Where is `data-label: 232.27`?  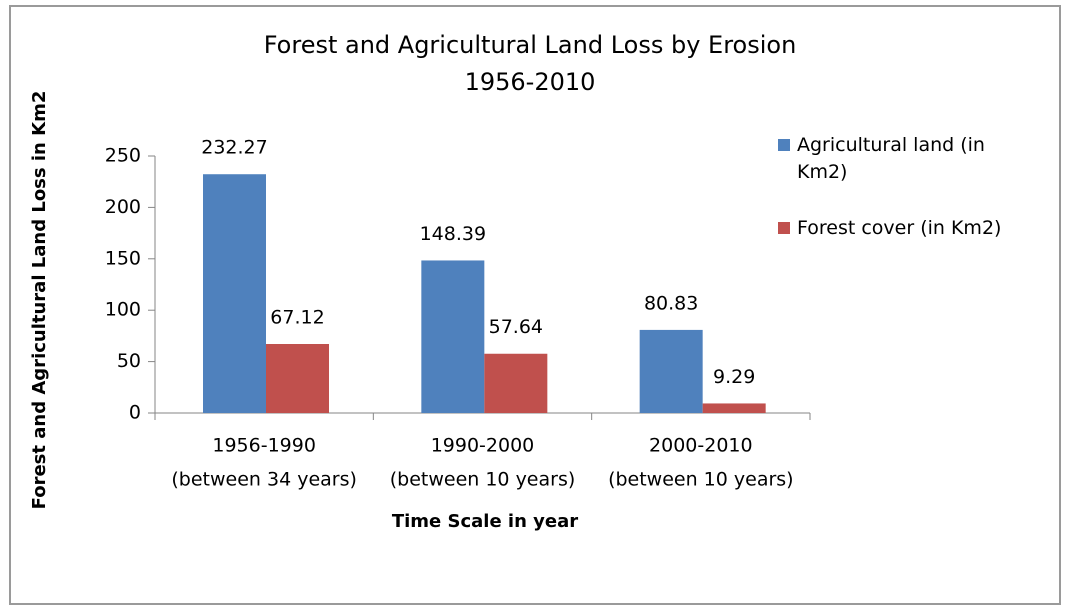
data-label: 232.27 is located at coordinates (234, 148).